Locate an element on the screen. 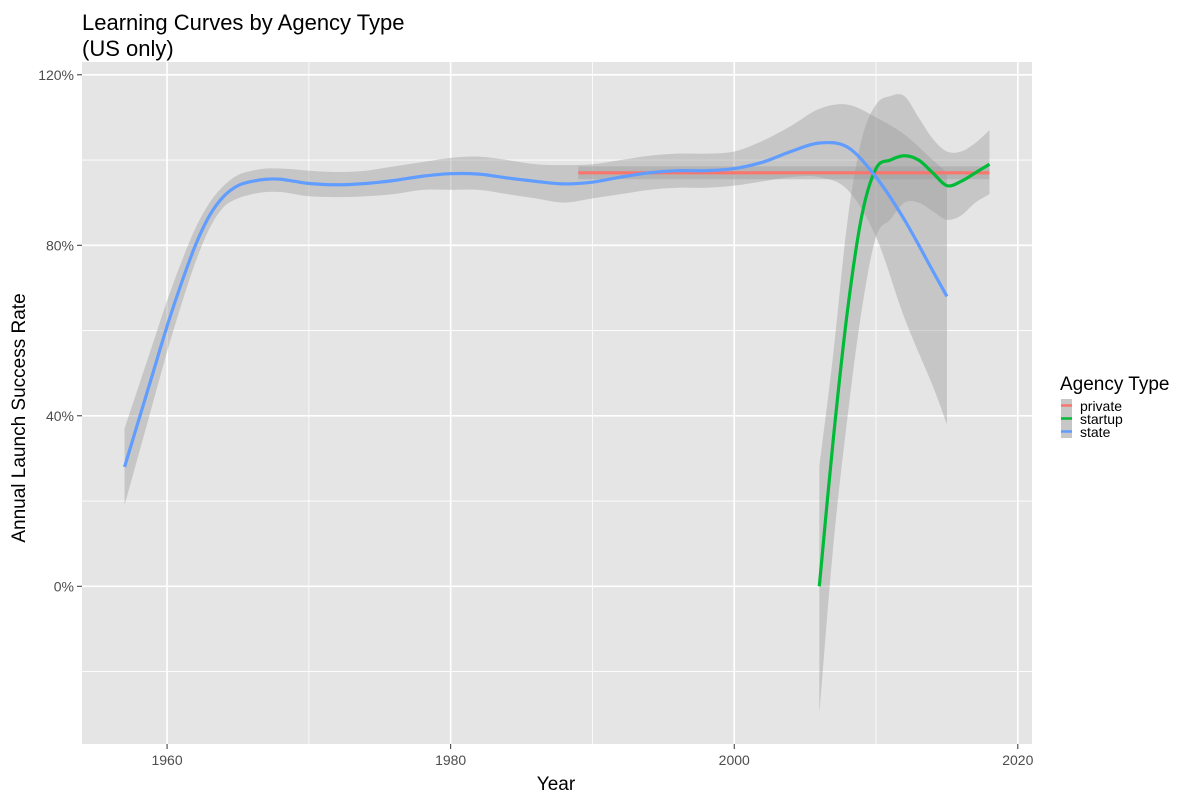  series-line-startup is located at coordinates (904, 370).